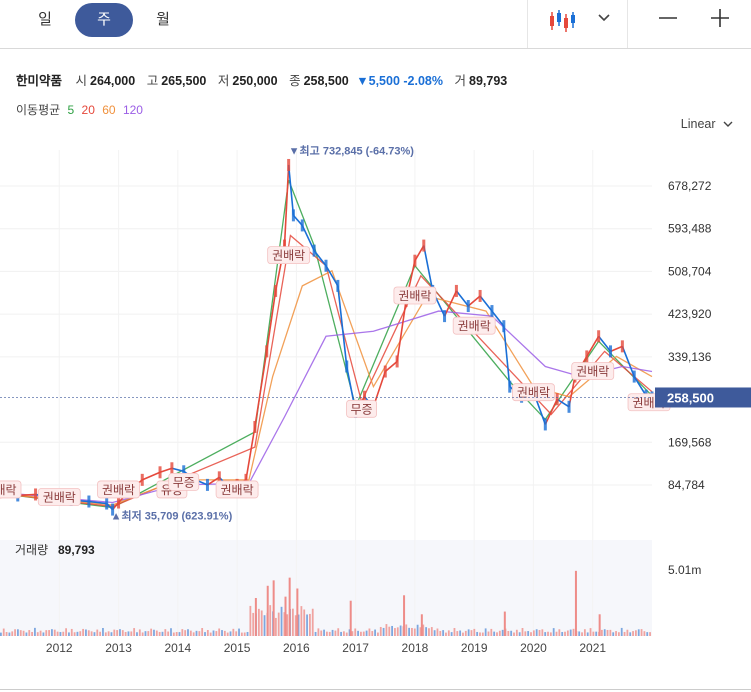 The height and width of the screenshot is (692, 751). I want to click on ma-label: 이동평균, so click(38, 110).